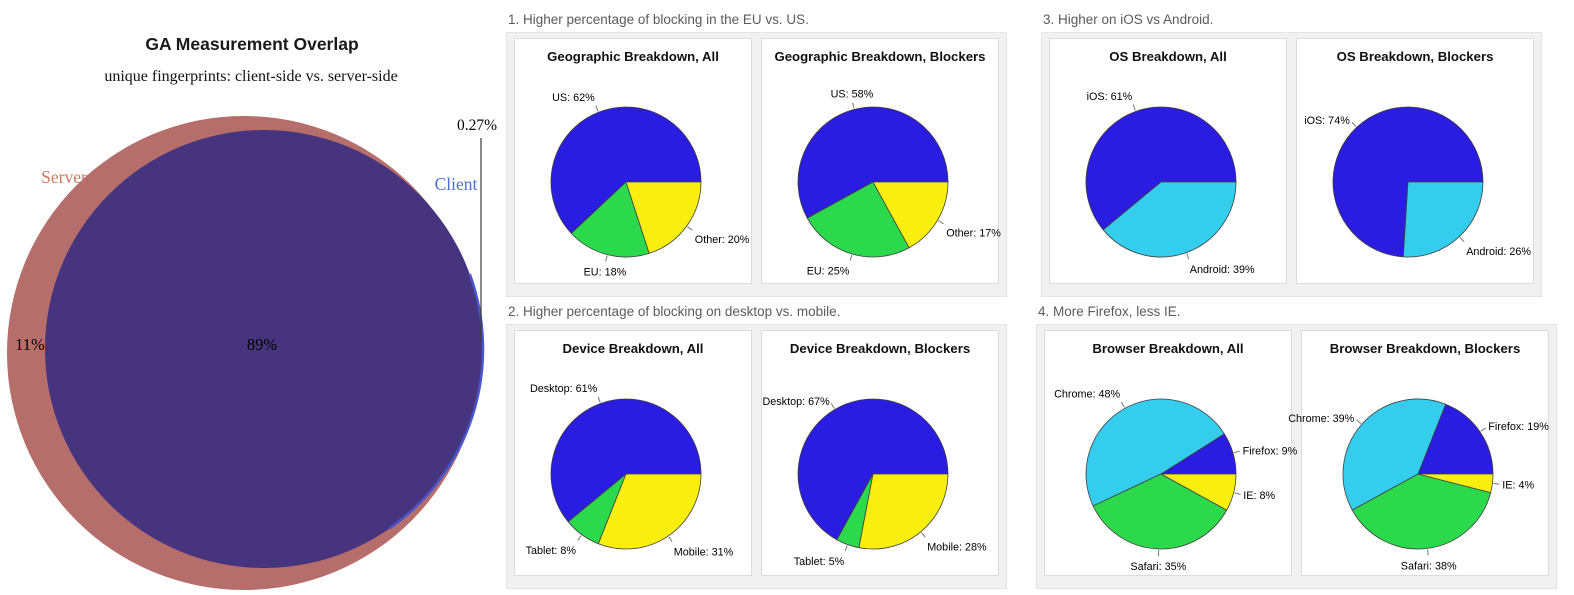  I want to click on pie-slice-label: US: 62%, so click(573, 98).